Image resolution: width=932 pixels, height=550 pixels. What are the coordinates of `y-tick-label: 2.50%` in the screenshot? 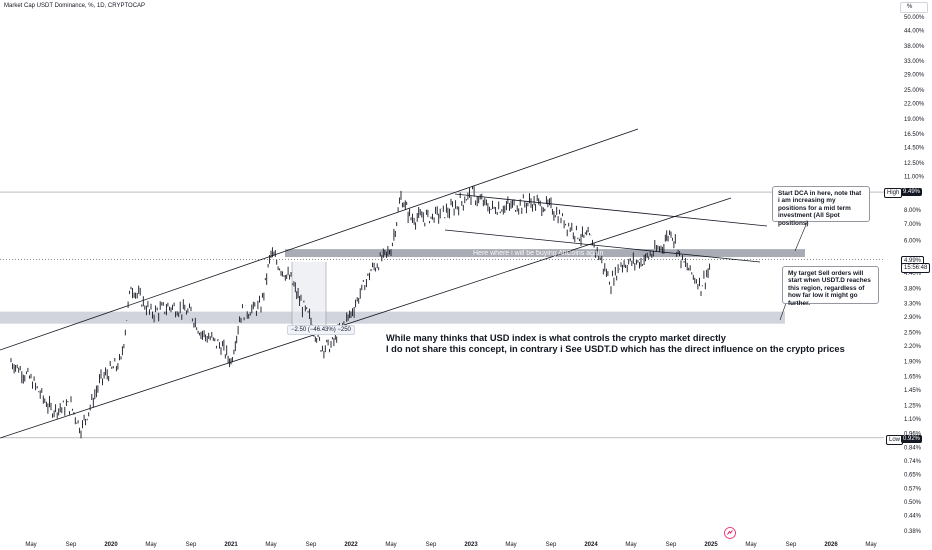 It's located at (913, 334).